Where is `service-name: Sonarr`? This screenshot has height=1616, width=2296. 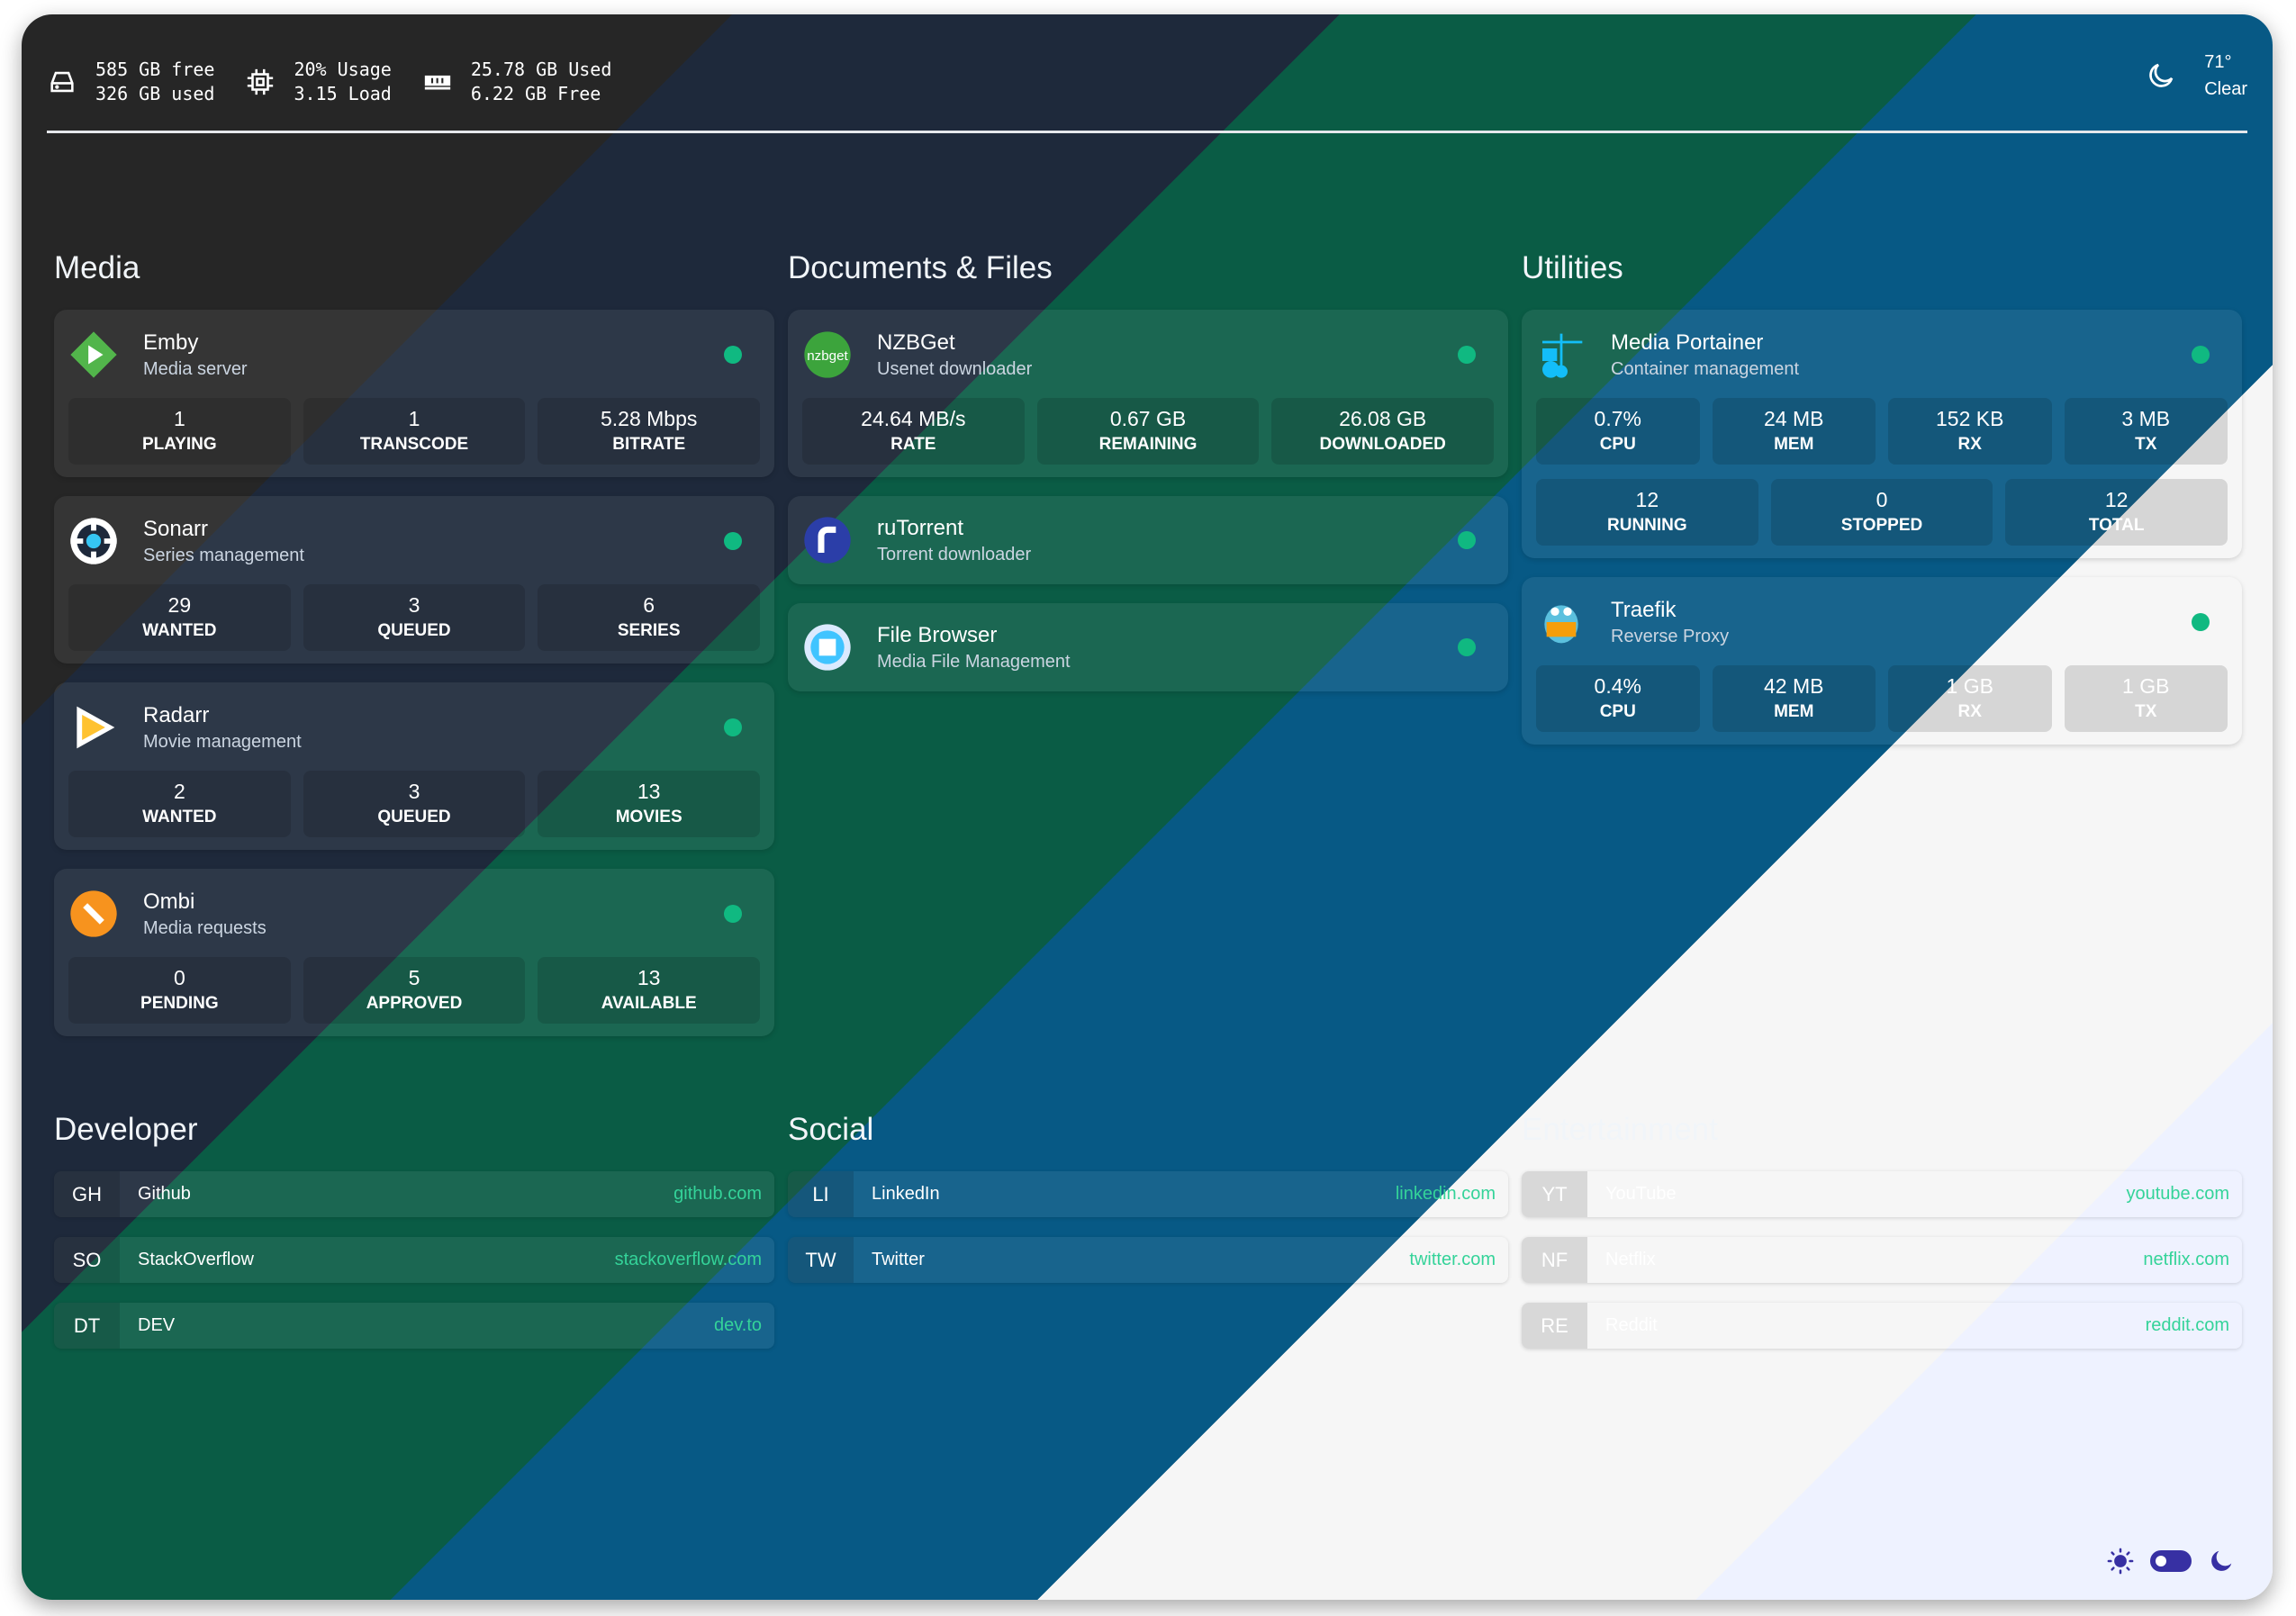 service-name: Sonarr is located at coordinates (176, 528).